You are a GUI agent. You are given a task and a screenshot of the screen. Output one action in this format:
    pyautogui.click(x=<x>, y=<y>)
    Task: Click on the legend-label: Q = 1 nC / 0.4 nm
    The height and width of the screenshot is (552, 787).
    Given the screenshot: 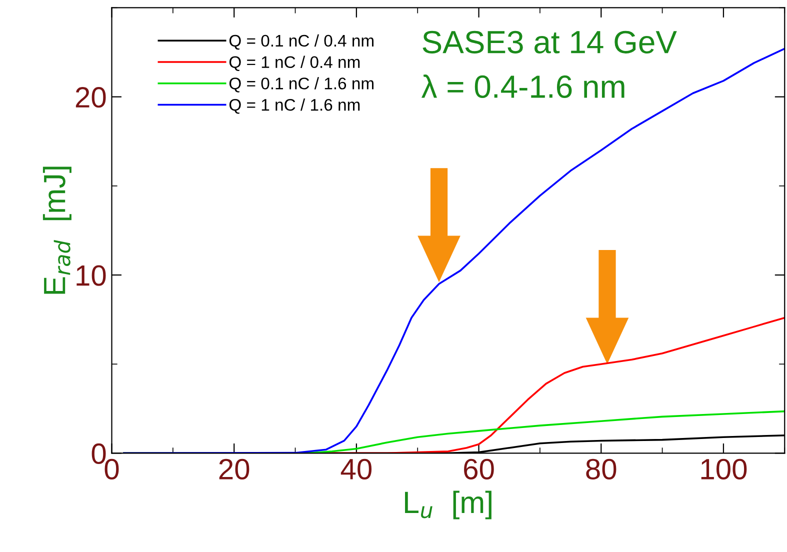 What is the action you would take?
    pyautogui.click(x=294, y=64)
    